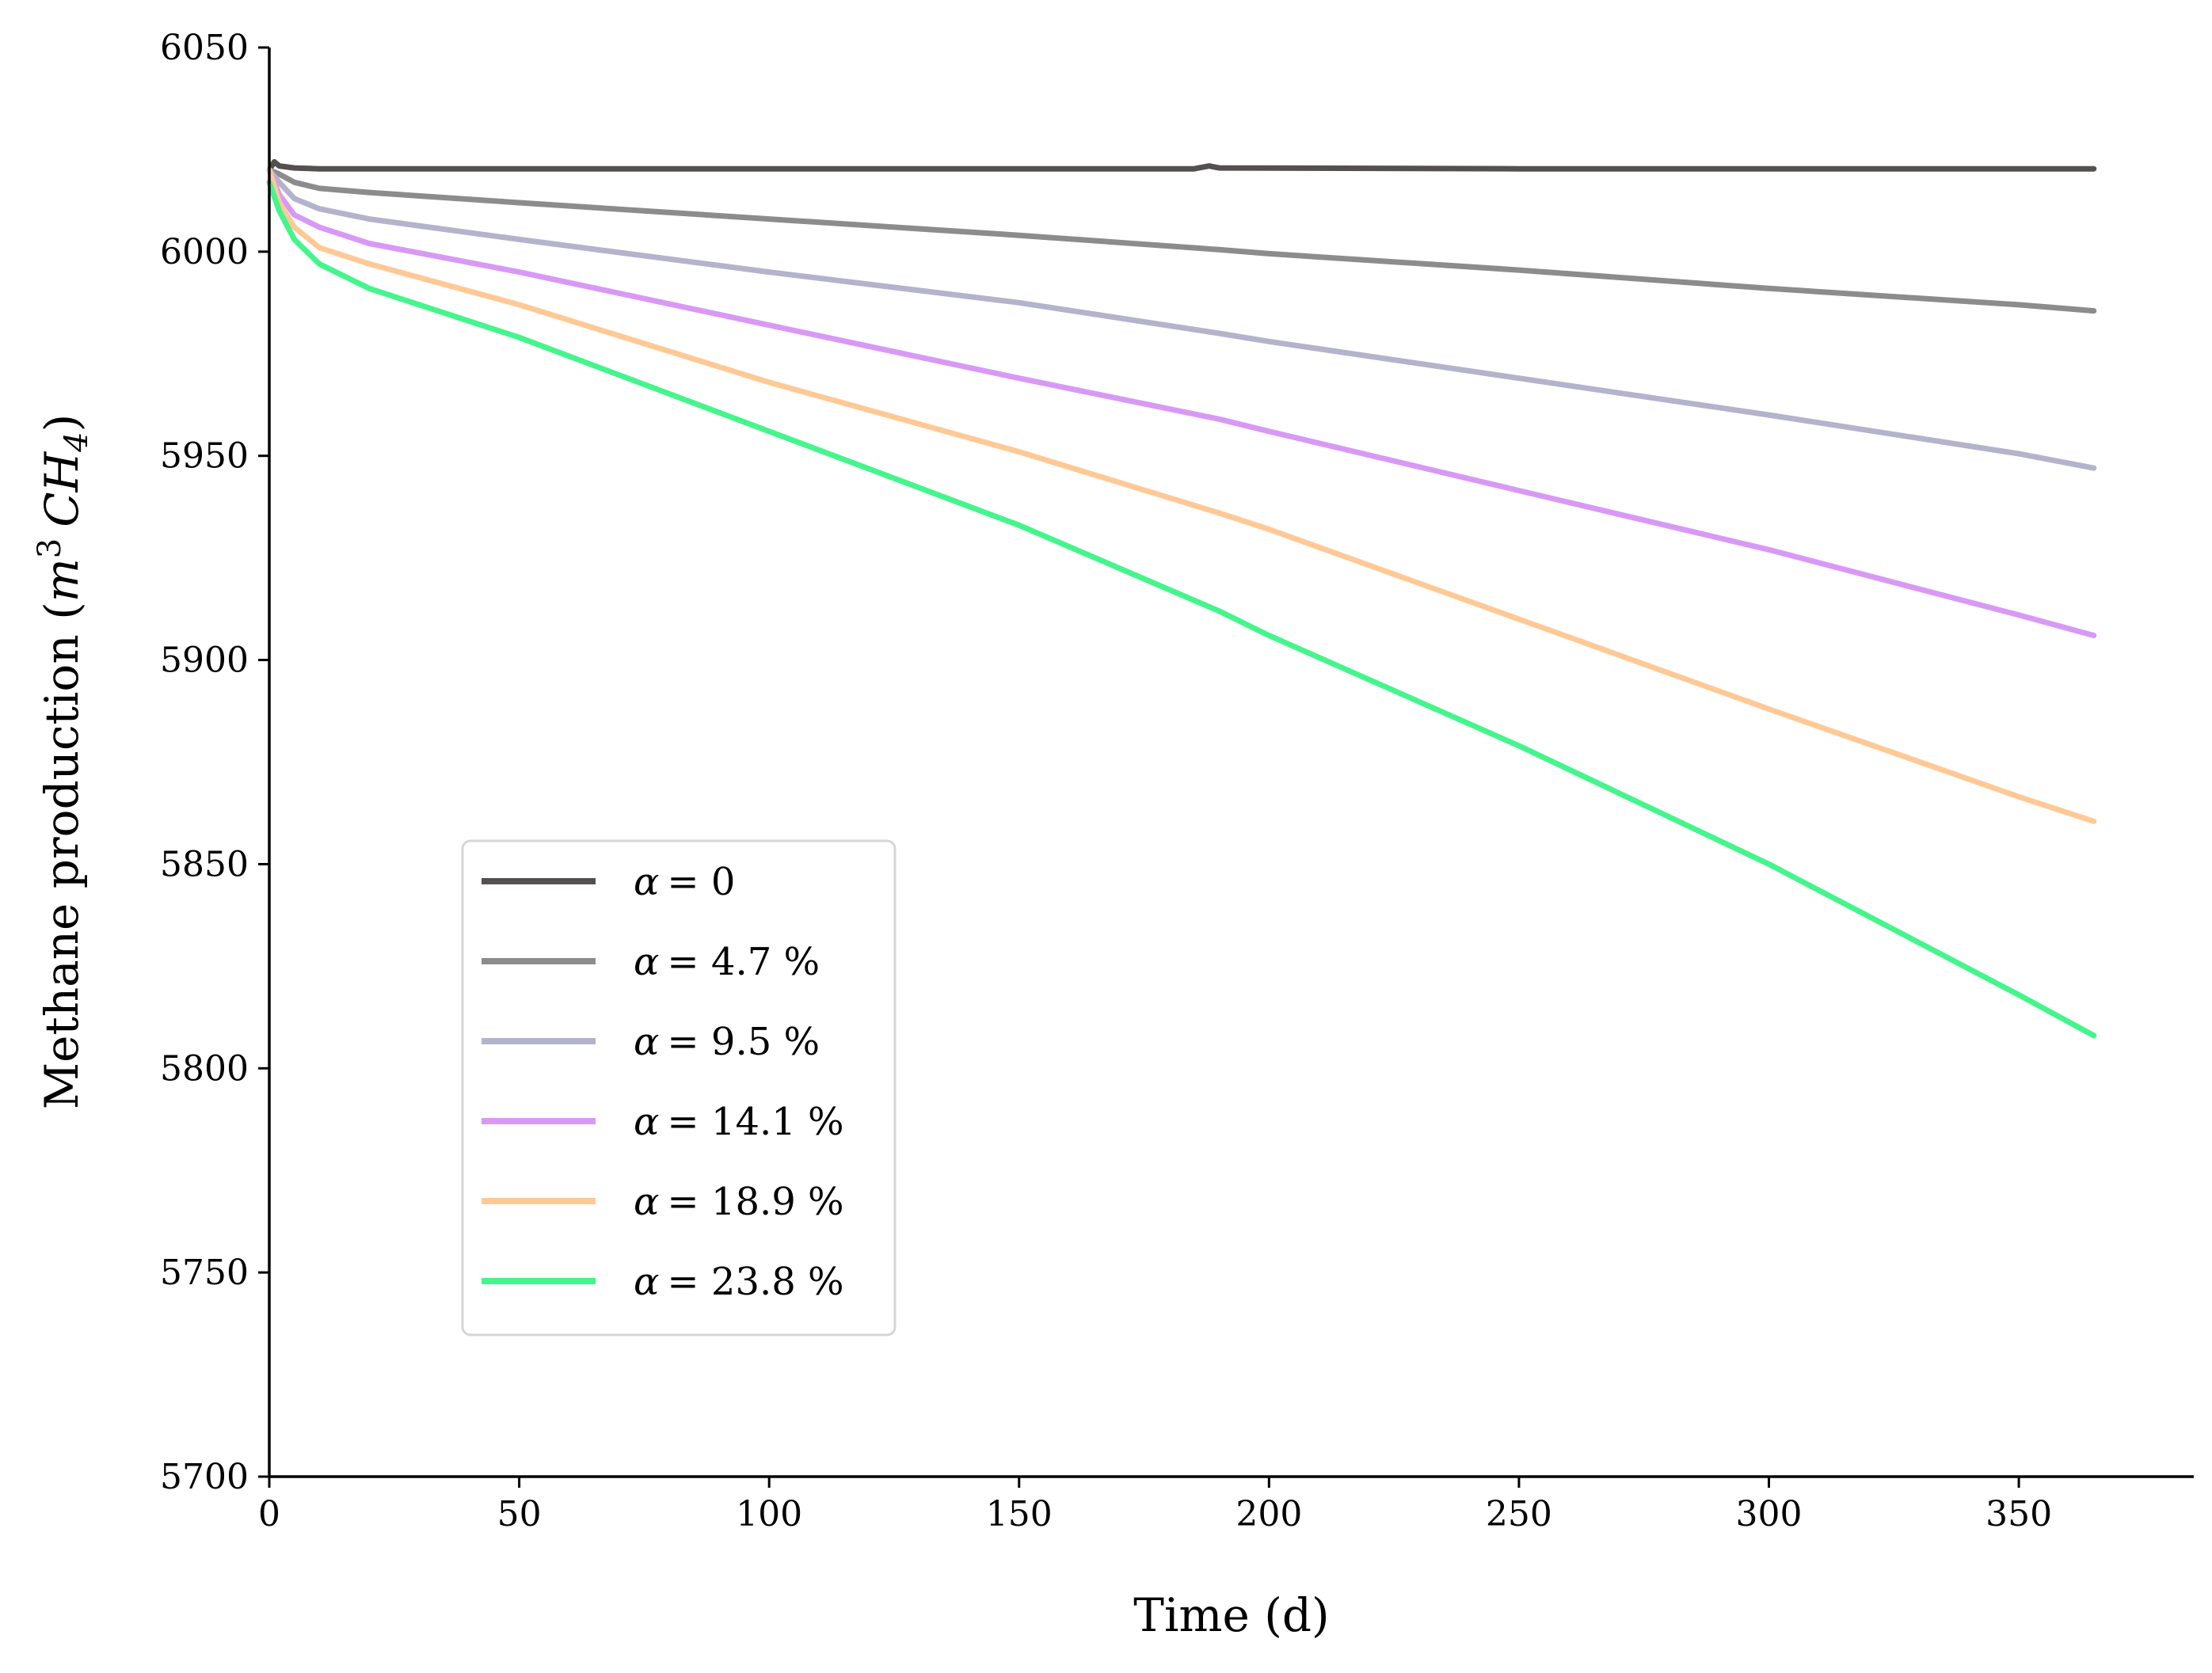 The width and height of the screenshot is (2212, 1673). What do you see at coordinates (701, 882) in the screenshot?
I see `legend-value: = 0` at bounding box center [701, 882].